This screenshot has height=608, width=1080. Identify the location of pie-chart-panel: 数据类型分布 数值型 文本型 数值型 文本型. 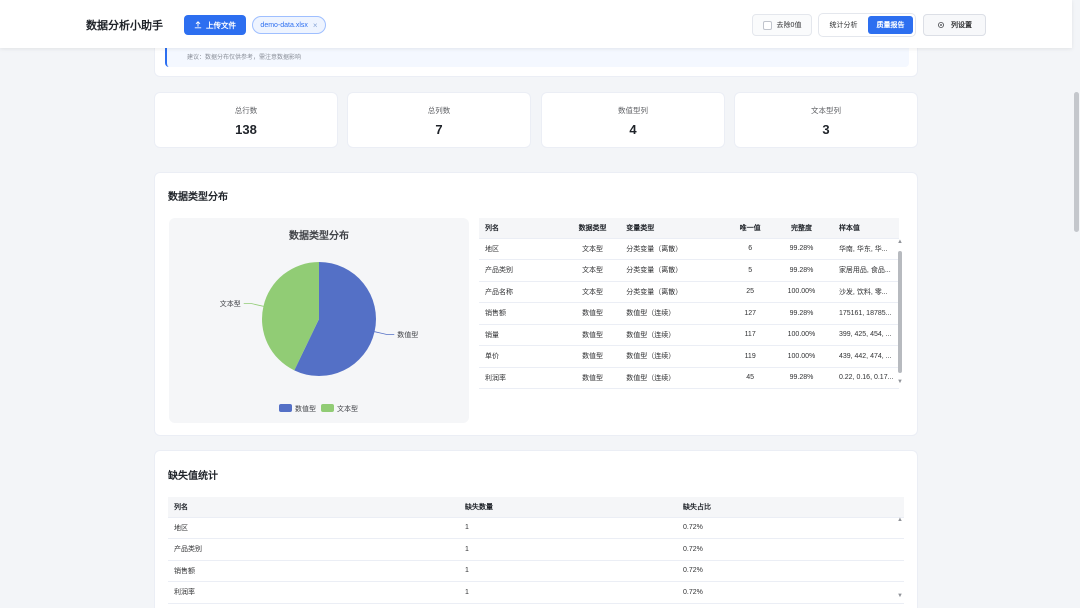
(319, 320).